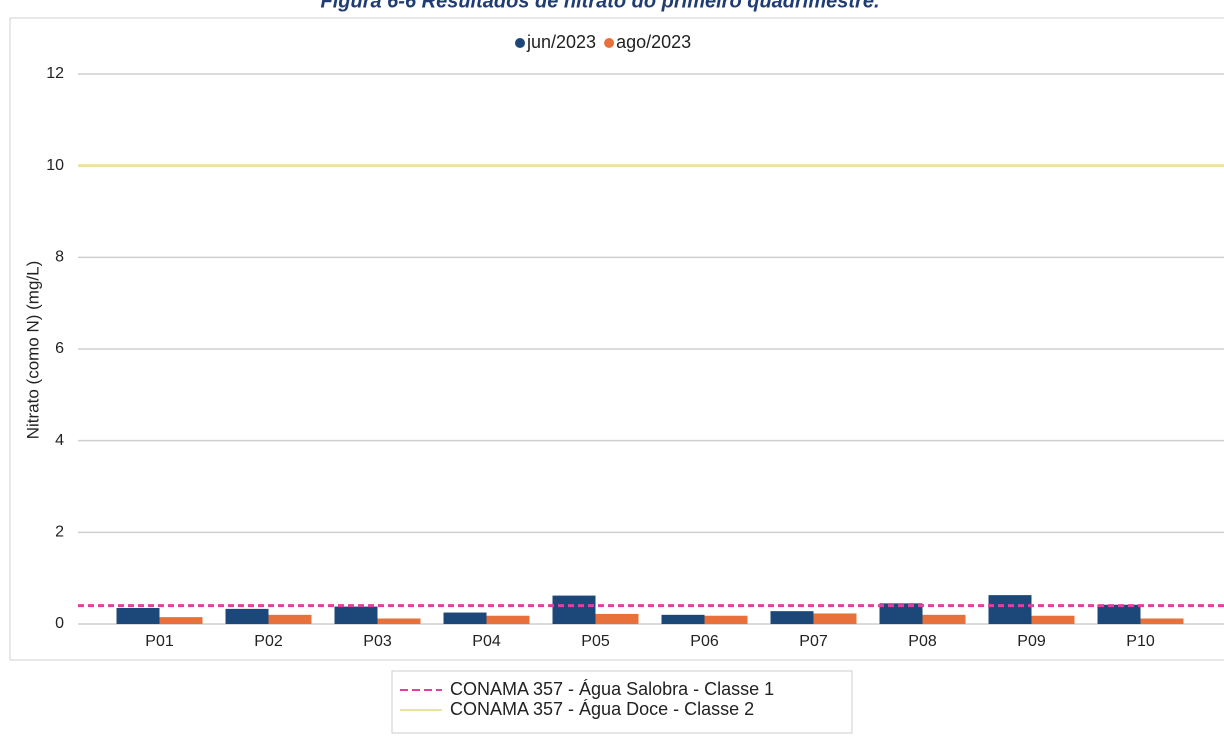 The width and height of the screenshot is (1224, 736). I want to click on y-tick-label: 12, so click(55, 73).